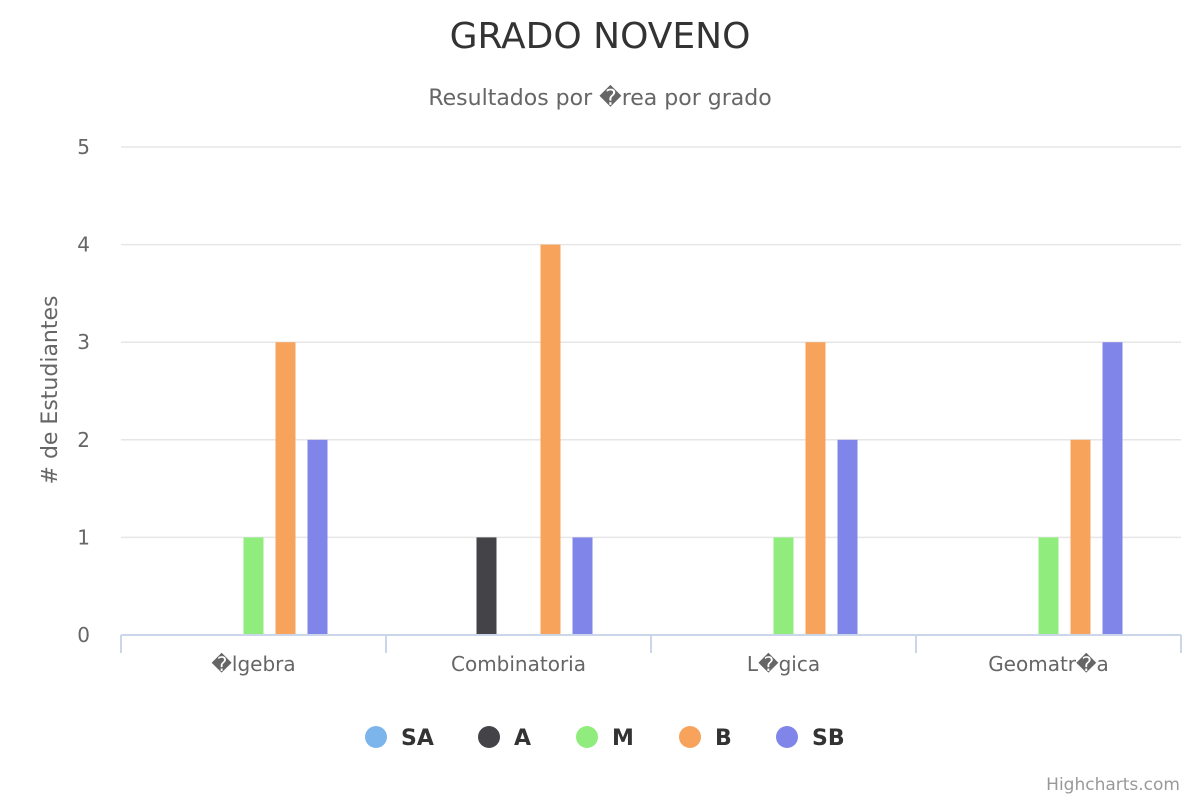 Image resolution: width=1200 pixels, height=800 pixels. What do you see at coordinates (705, 738) in the screenshot?
I see `legend-item-b: B` at bounding box center [705, 738].